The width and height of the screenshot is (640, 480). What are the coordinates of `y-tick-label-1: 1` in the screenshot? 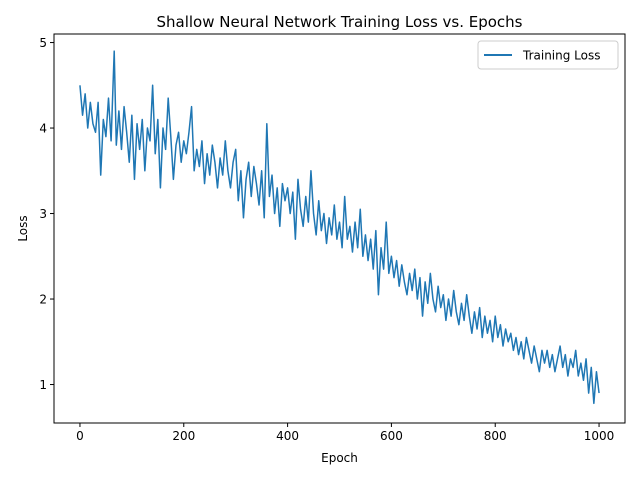 It's located at (43, 385).